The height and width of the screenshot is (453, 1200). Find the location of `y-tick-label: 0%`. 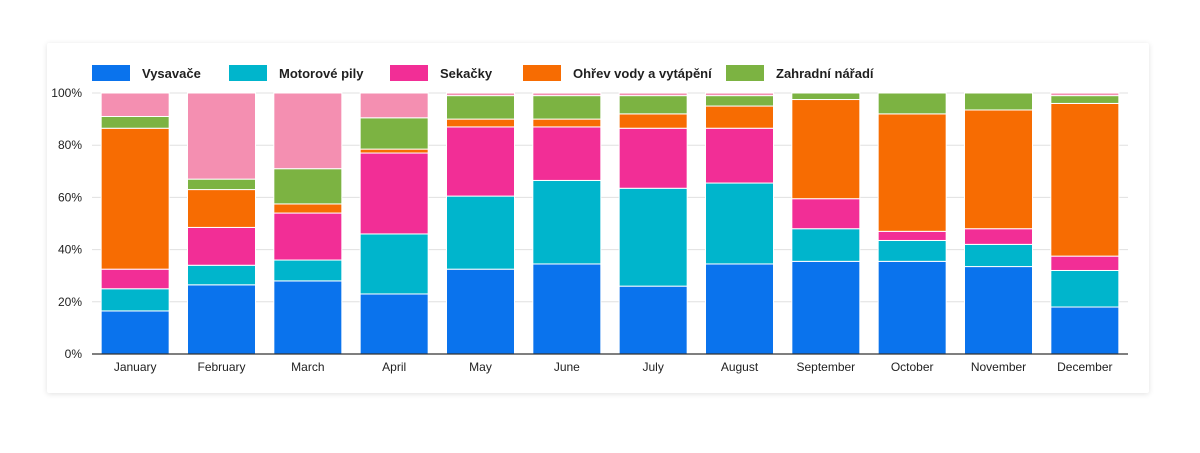

y-tick-label: 0% is located at coordinates (74, 354).